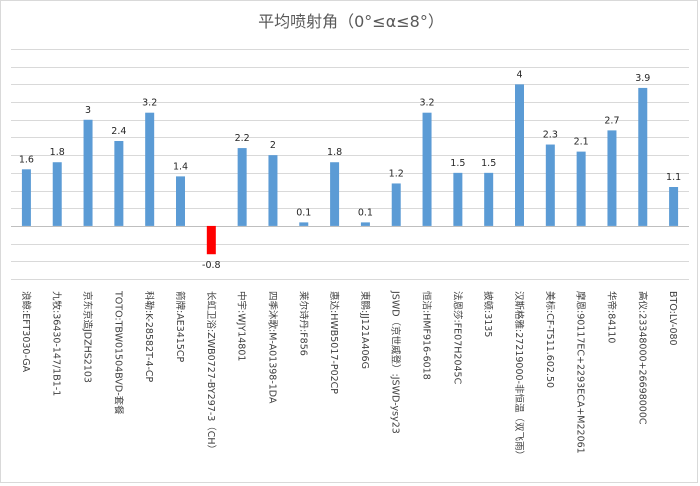 Image resolution: width=700 pixels, height=486 pixels. What do you see at coordinates (581, 372) in the screenshot?
I see `category-label: 摩恩:90117EC+2293ECA+M22061` at bounding box center [581, 372].